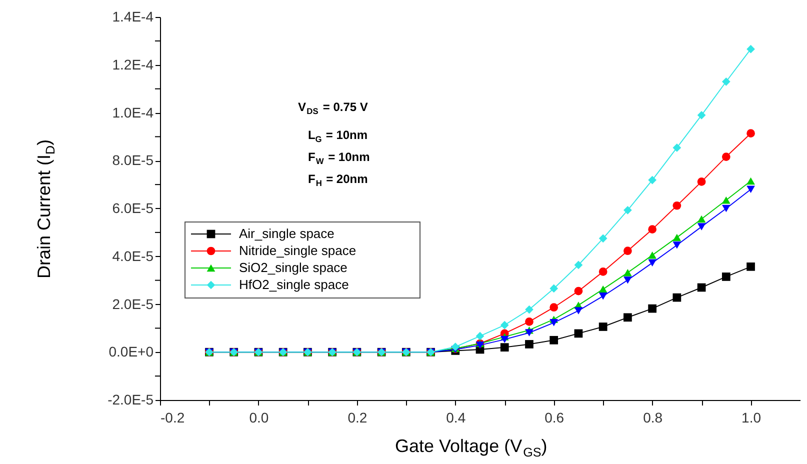  What do you see at coordinates (133, 16) in the screenshot?
I see `y-tick-label: 1.4E-4` at bounding box center [133, 16].